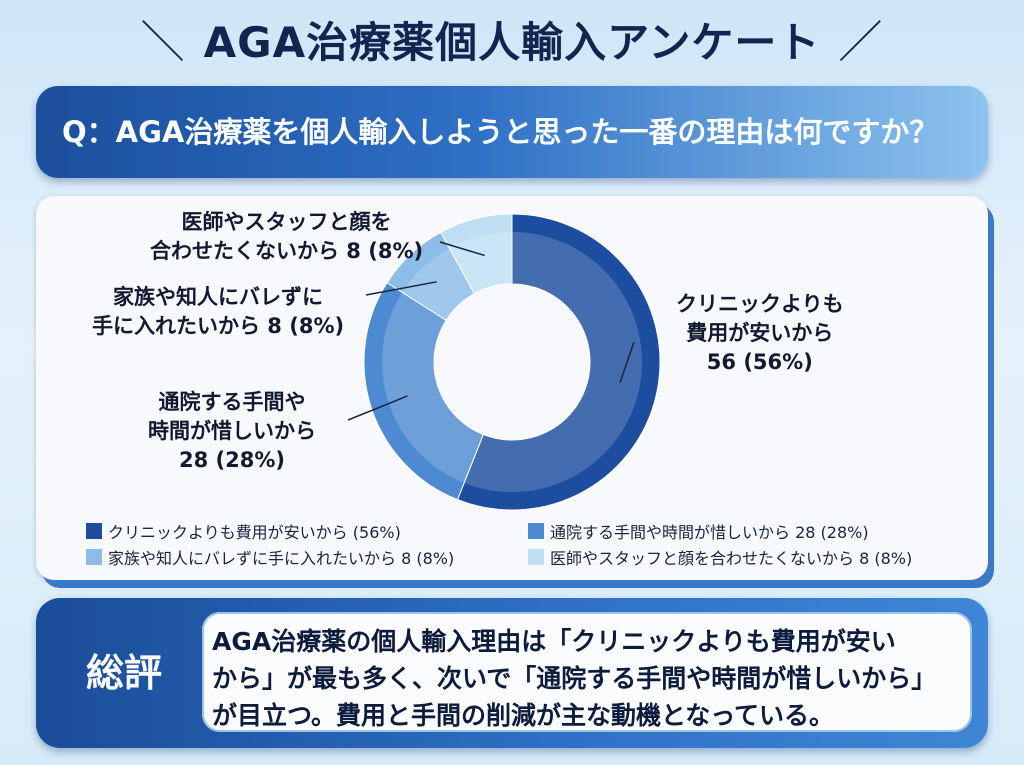 This screenshot has height=765, width=1024. Describe the element at coordinates (281, 558) in the screenshot. I see `legend-label-3: 家族や知人にバレずに手に入れたいから 8 (8%)` at that location.